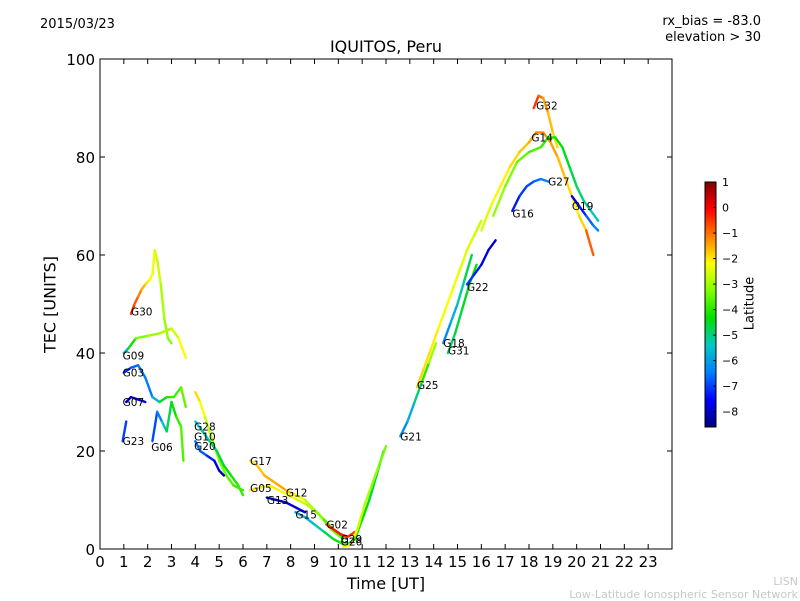  What do you see at coordinates (90, 550) in the screenshot?
I see `y-tick-label: 0` at bounding box center [90, 550].